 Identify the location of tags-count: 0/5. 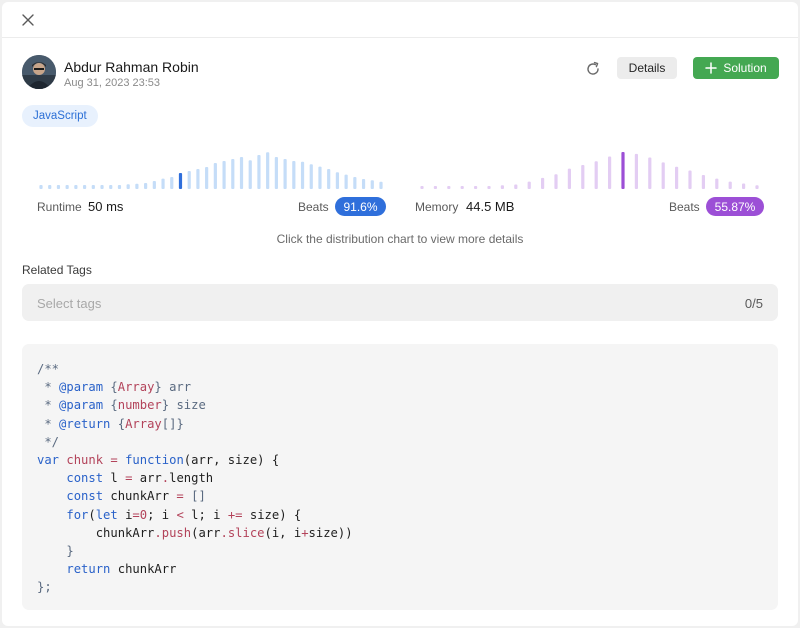
(753, 303).